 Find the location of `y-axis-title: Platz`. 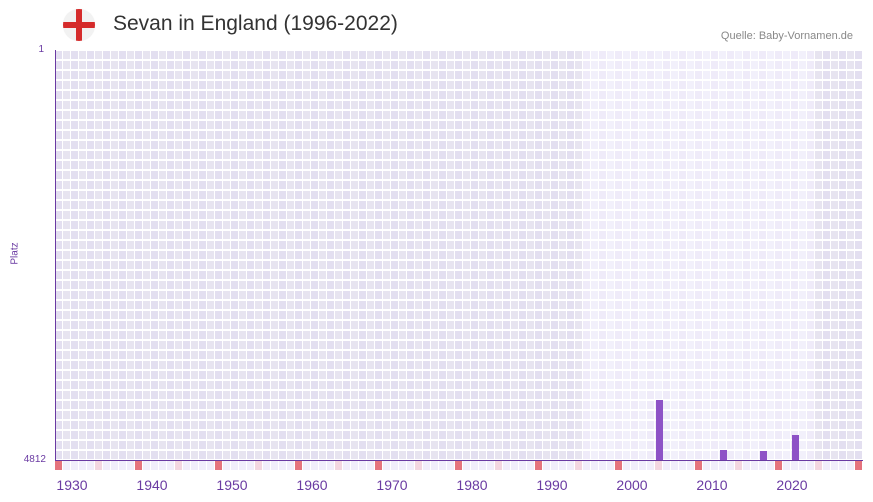

y-axis-title: Platz is located at coordinates (15, 253).